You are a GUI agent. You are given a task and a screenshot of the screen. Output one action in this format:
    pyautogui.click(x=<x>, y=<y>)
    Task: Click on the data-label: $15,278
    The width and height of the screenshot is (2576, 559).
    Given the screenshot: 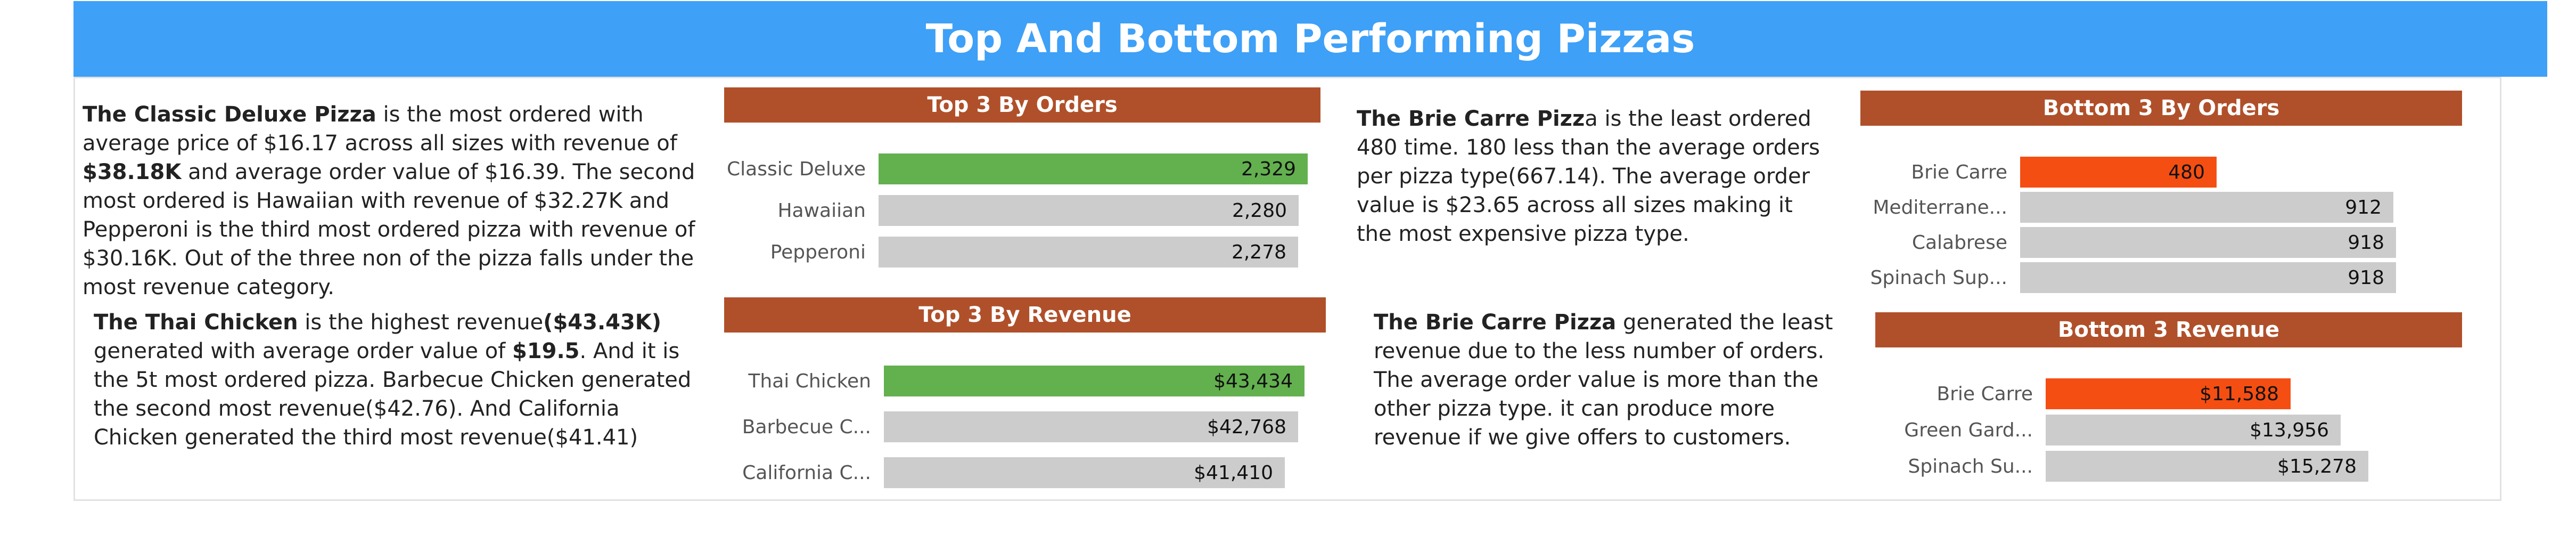 What is the action you would take?
    pyautogui.click(x=2317, y=466)
    